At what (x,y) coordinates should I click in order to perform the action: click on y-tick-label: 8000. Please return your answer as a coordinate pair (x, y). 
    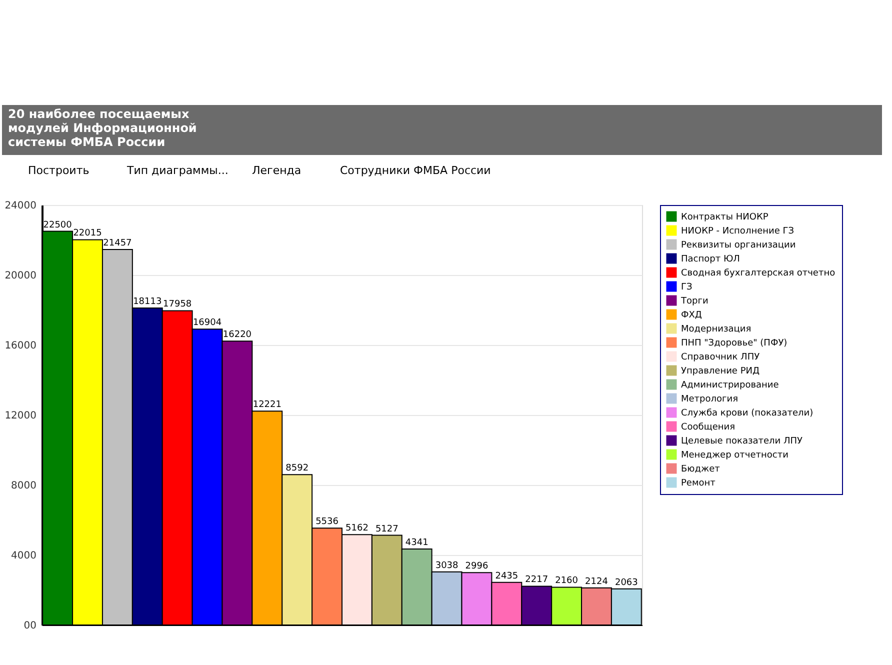
    Looking at the image, I should click on (23, 486).